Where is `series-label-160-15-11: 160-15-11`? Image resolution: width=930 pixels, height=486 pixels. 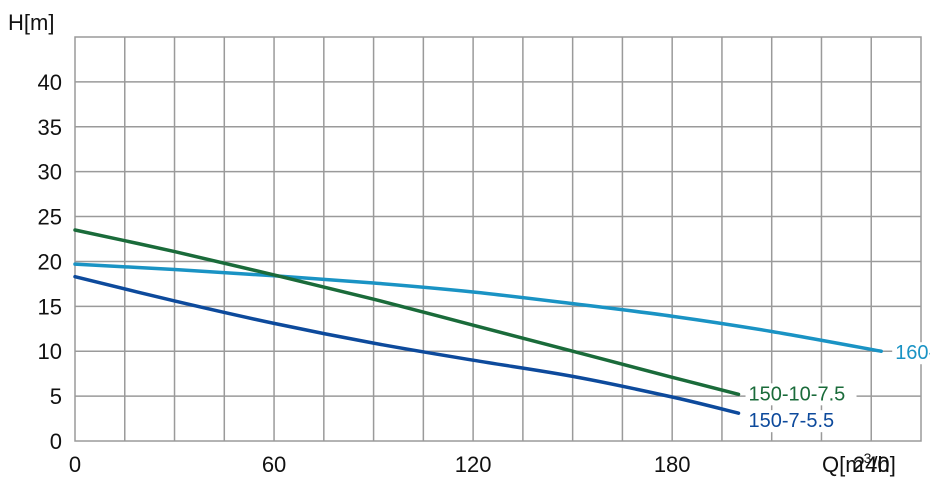 series-label-160-15-11: 160-15-11 is located at coordinates (912, 353).